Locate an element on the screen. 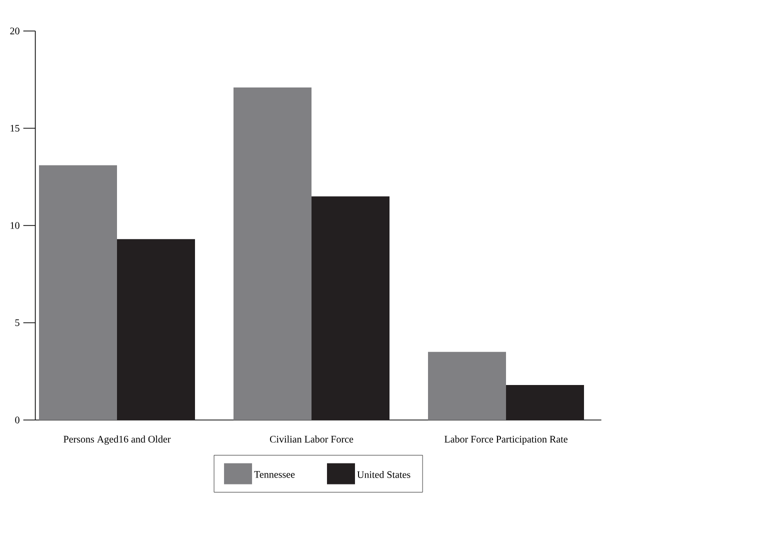 Image resolution: width=759 pixels, height=538 pixels. y-tick-label: 5 is located at coordinates (17, 322).